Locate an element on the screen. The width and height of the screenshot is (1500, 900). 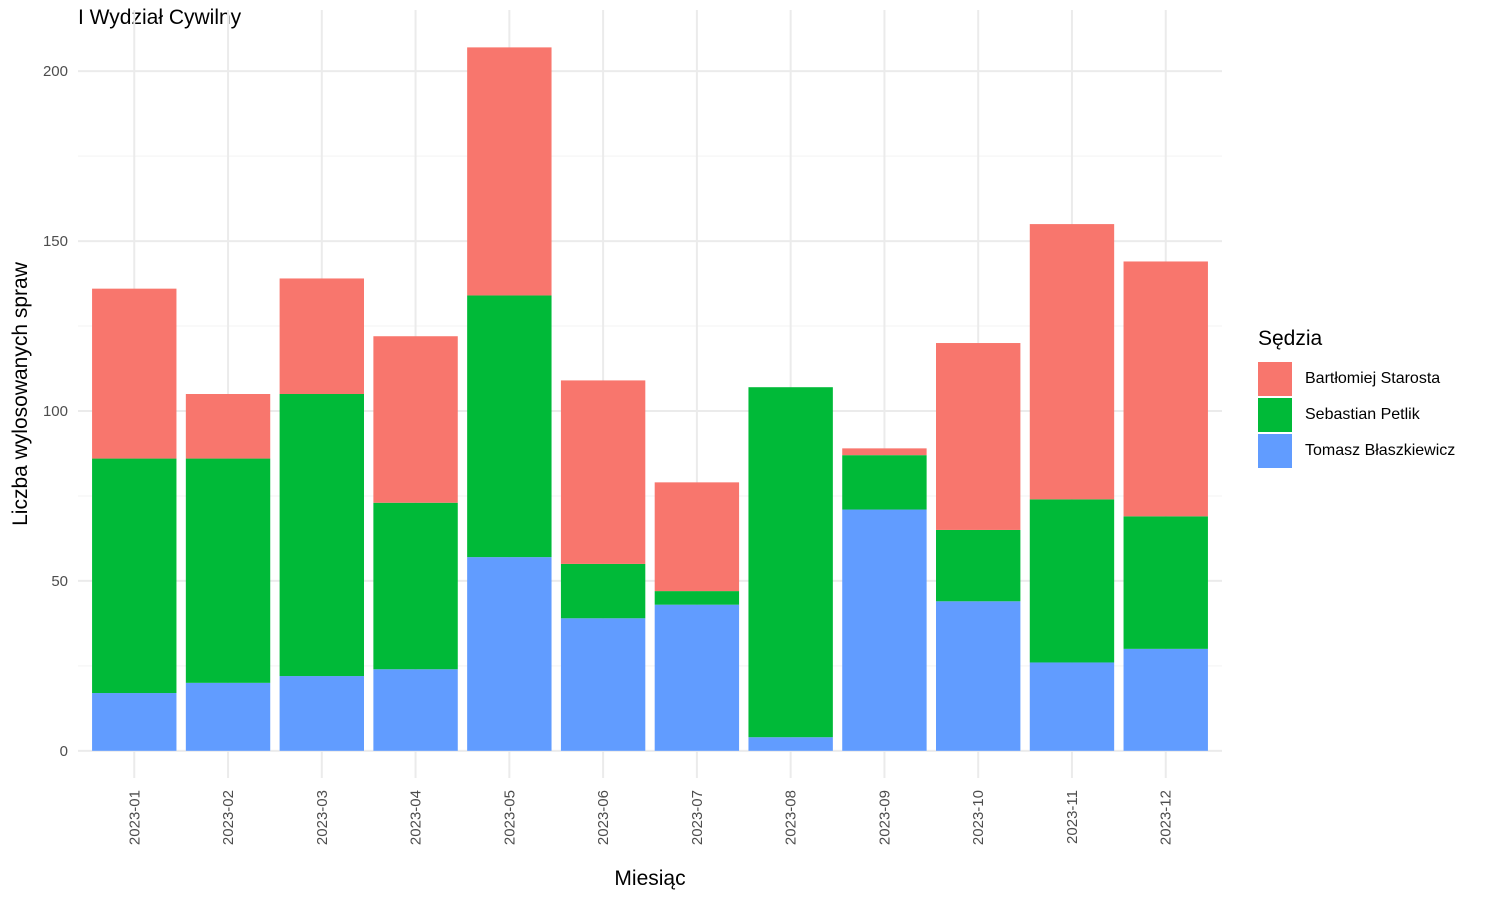
legend-item: Tomasz Błaszkiewicz is located at coordinates (1356, 451).